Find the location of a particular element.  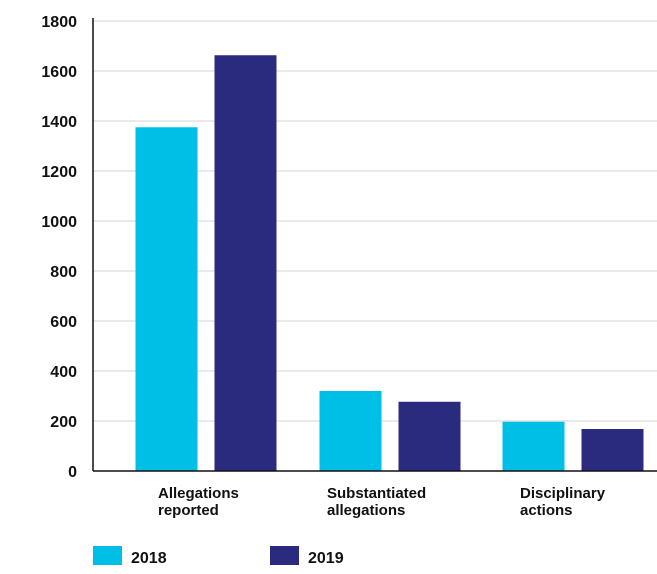

x-category-label: Disciplinary actions is located at coordinates (563, 502).